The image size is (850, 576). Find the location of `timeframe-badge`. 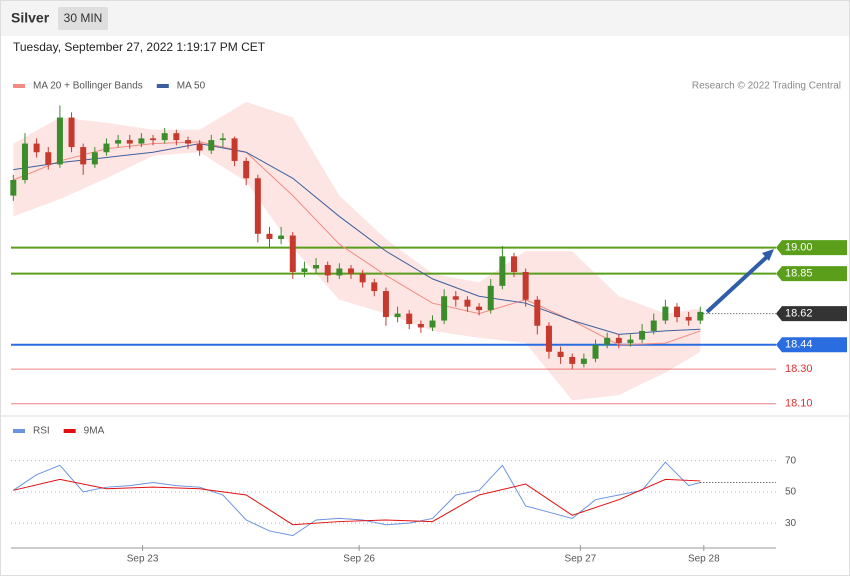

timeframe-badge is located at coordinates (83, 18).